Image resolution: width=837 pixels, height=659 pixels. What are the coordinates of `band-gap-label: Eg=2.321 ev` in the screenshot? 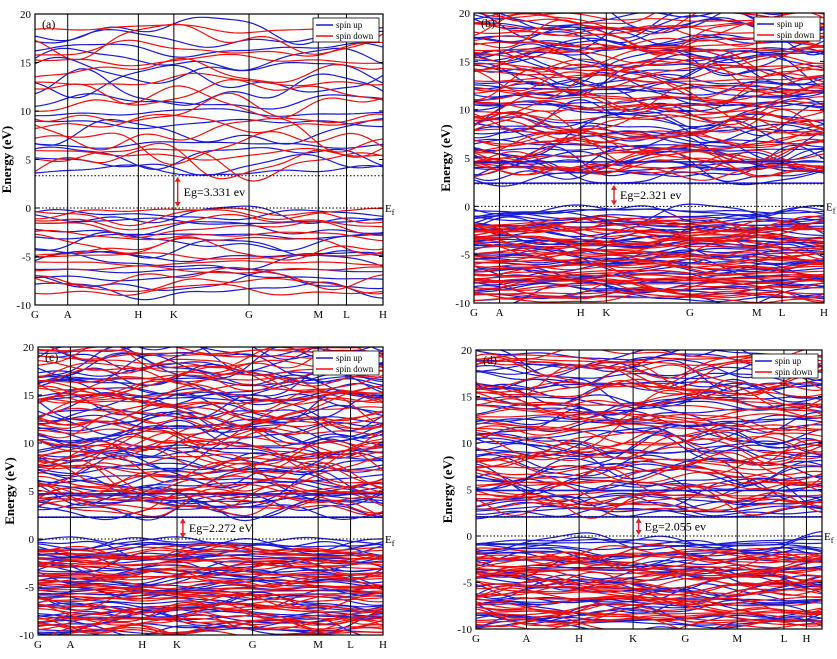 It's located at (650, 195).